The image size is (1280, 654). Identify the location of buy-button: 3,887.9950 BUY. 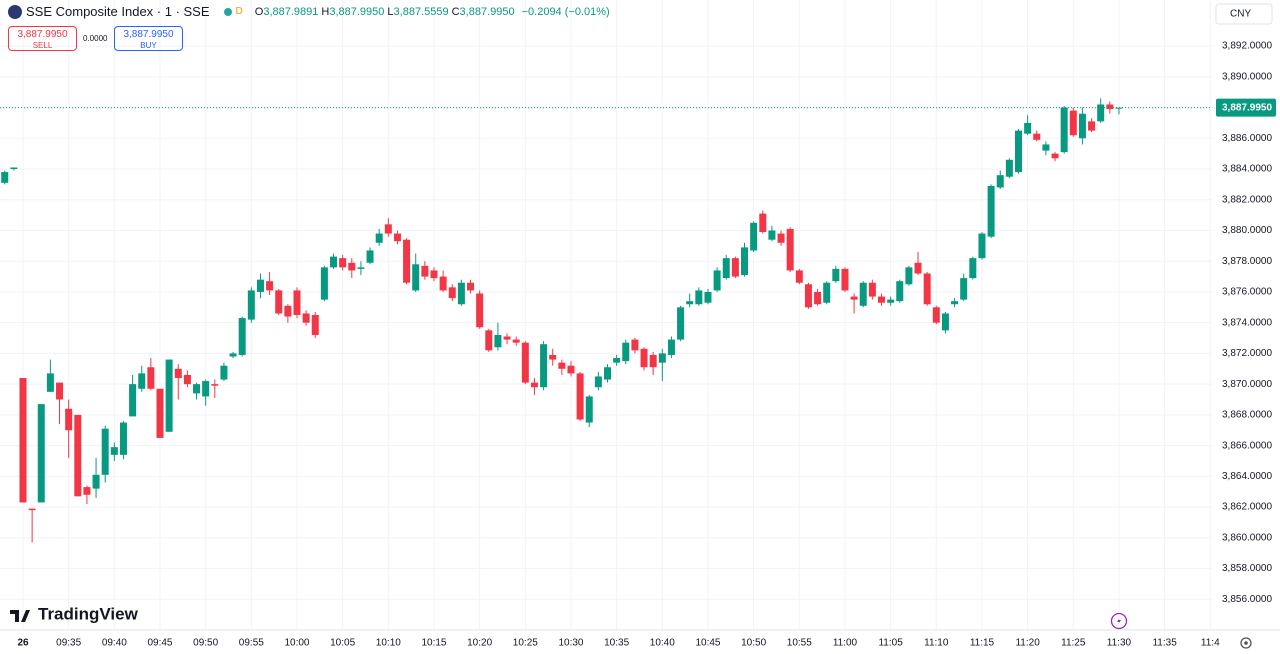
(148, 38).